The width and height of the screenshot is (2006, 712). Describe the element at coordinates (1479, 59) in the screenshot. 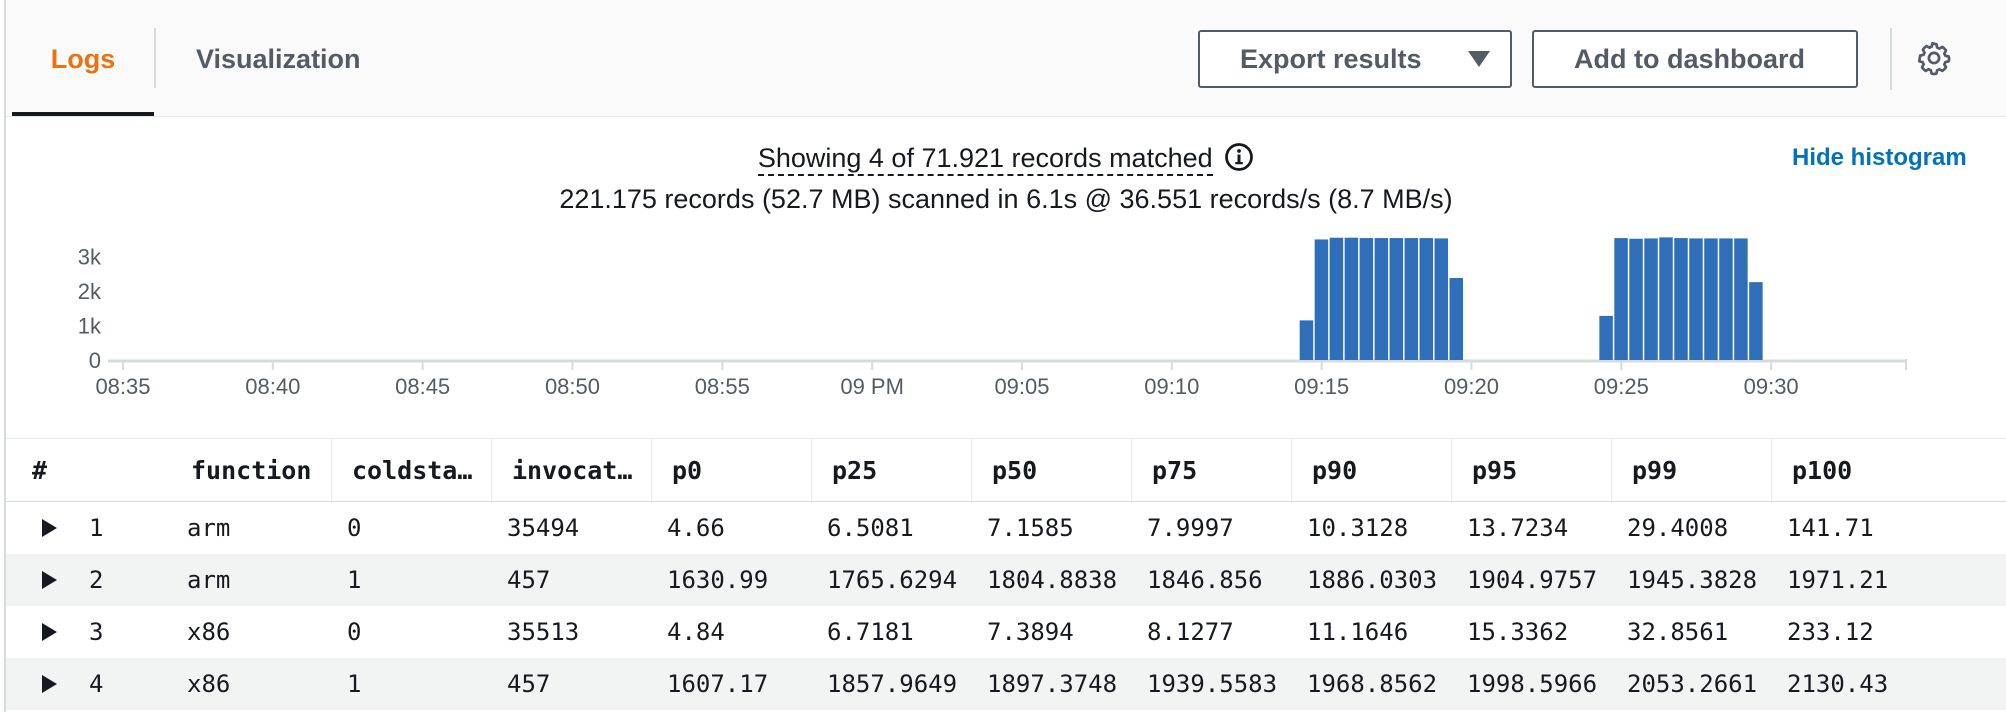

I see `caret-down-icon` at that location.